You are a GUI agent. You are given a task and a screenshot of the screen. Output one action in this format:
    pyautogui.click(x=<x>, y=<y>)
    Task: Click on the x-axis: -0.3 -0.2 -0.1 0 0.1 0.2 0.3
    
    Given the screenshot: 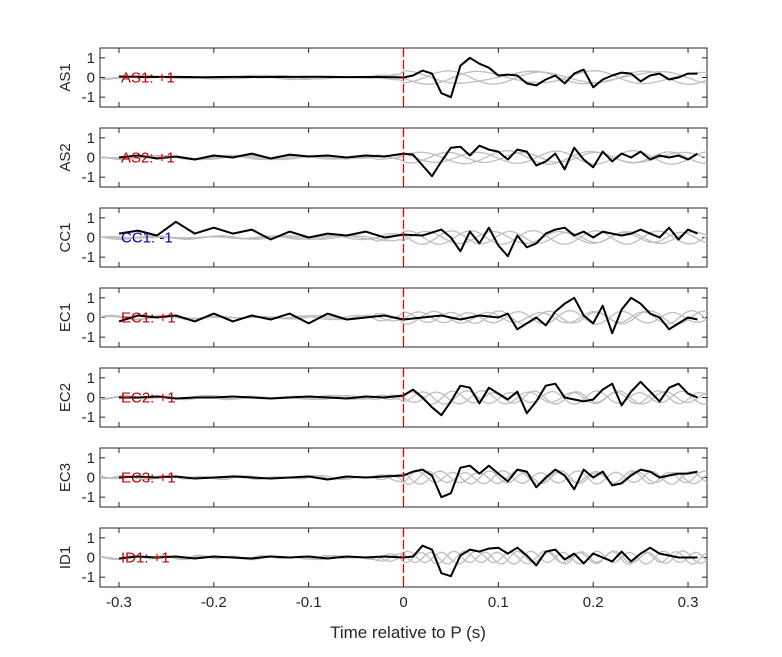 What is the action you would take?
    pyautogui.click(x=402, y=602)
    